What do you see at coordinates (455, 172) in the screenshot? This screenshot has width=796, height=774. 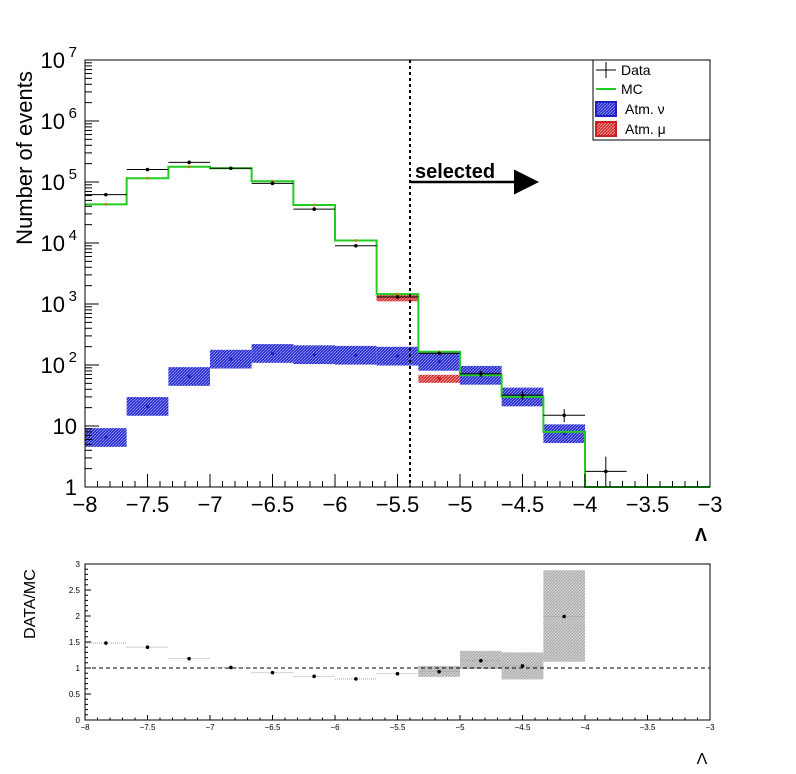 I see `cut-label: selected` at bounding box center [455, 172].